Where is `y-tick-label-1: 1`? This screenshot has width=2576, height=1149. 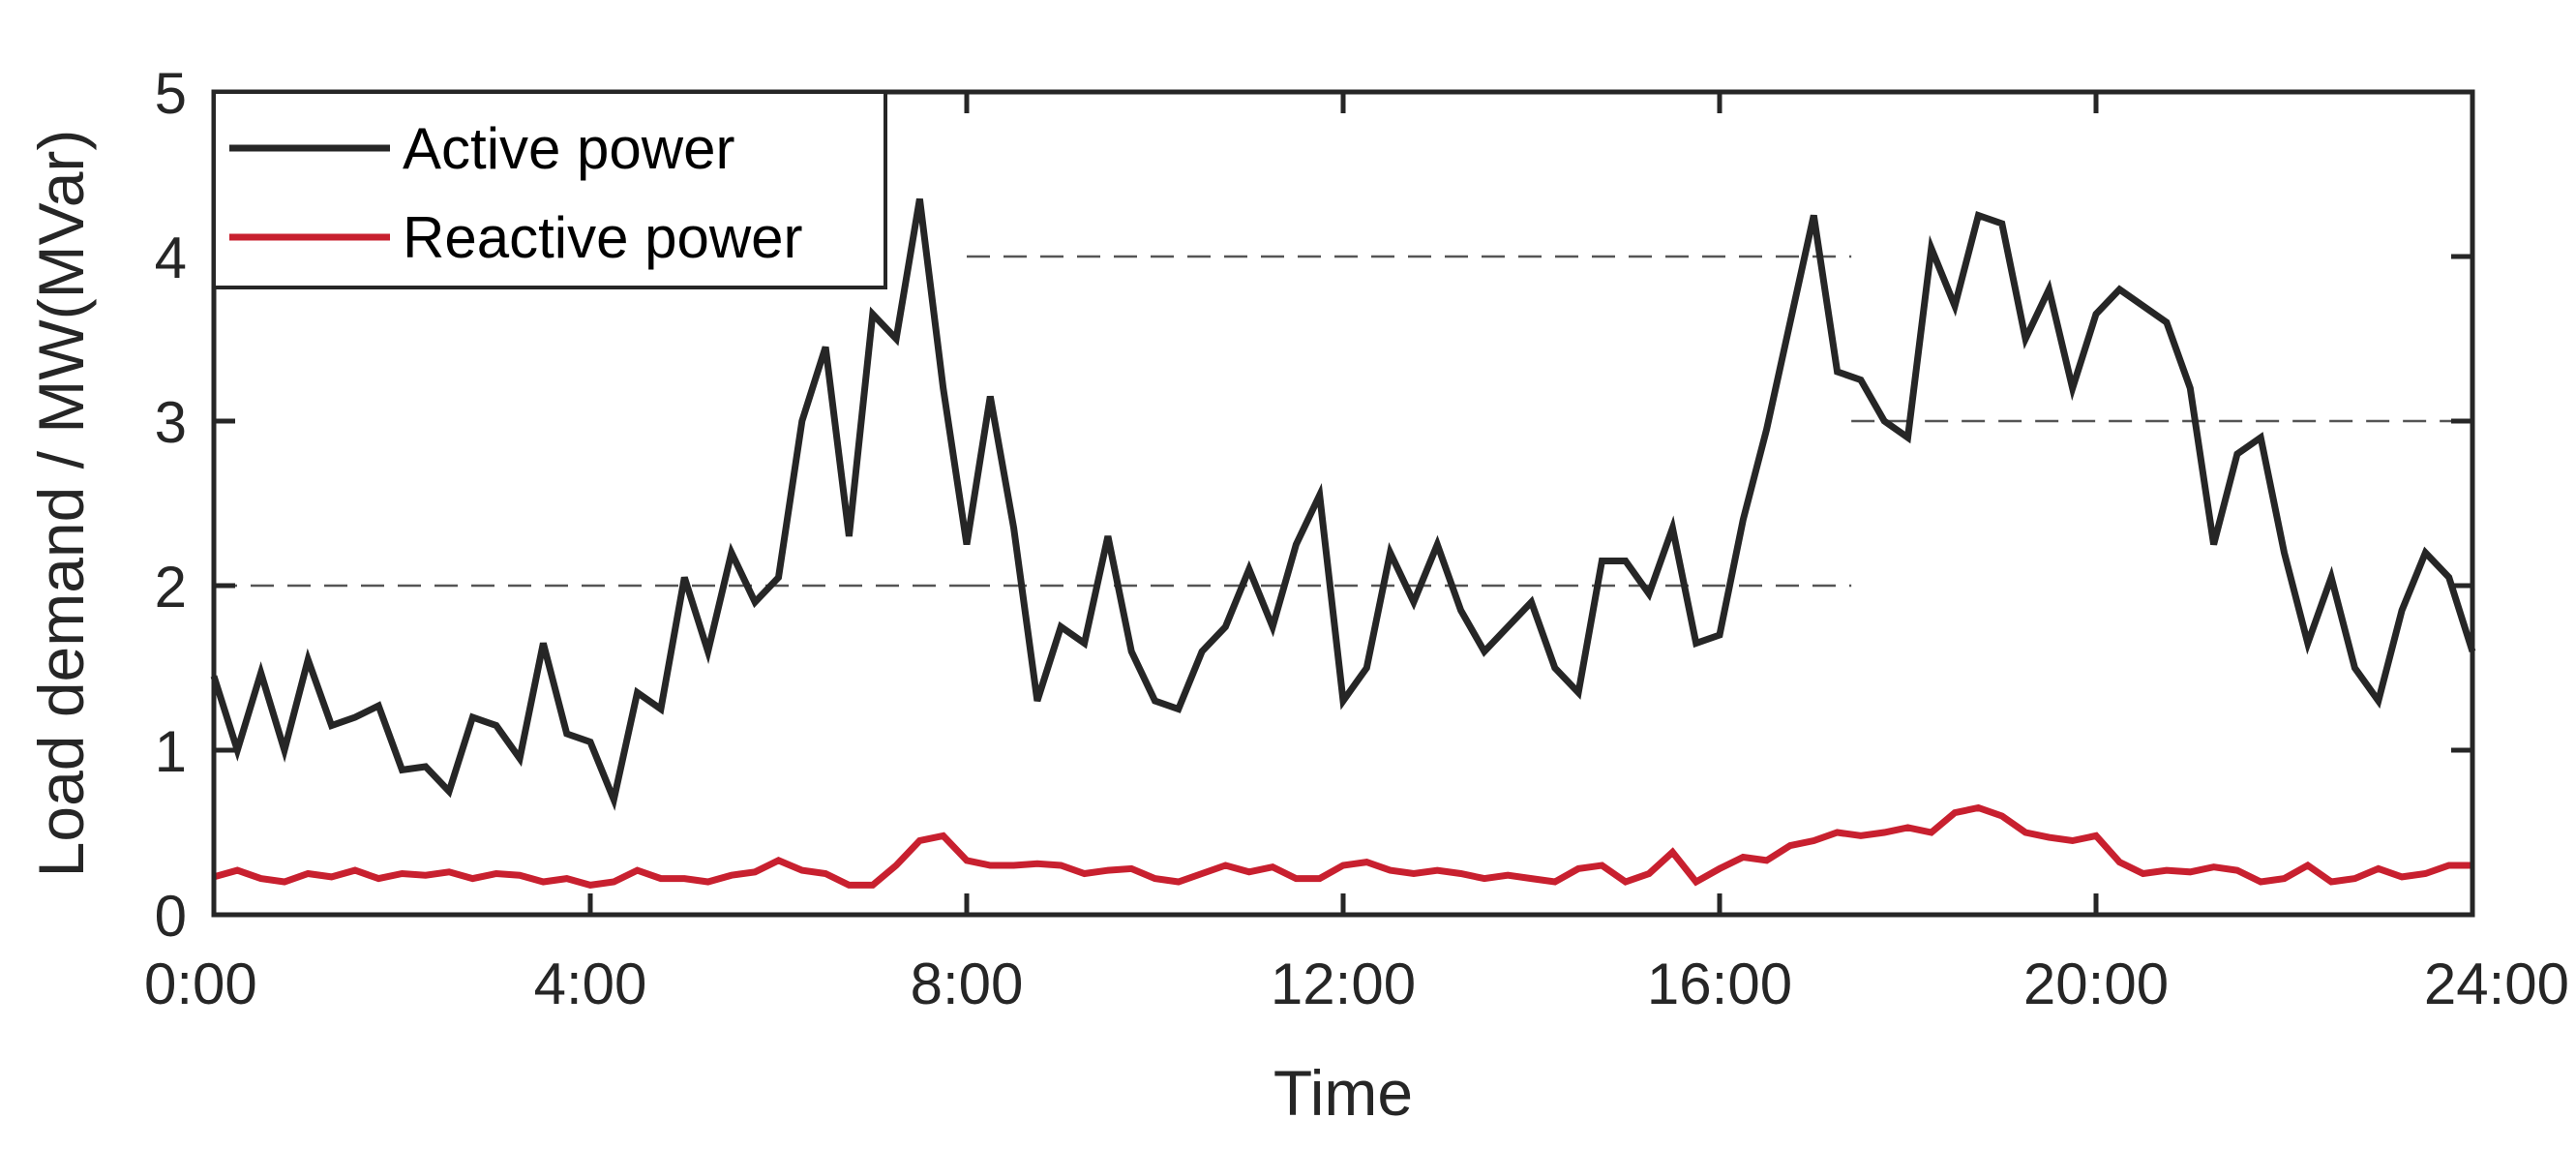 y-tick-label-1: 1 is located at coordinates (171, 751).